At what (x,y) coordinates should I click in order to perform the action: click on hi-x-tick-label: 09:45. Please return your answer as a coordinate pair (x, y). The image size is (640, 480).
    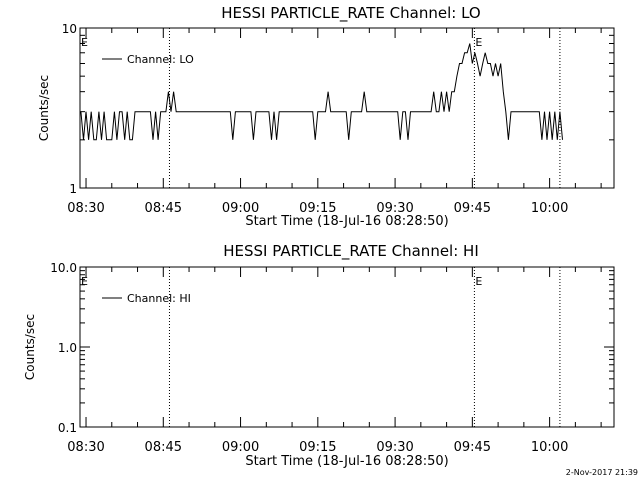
    Looking at the image, I should click on (472, 447).